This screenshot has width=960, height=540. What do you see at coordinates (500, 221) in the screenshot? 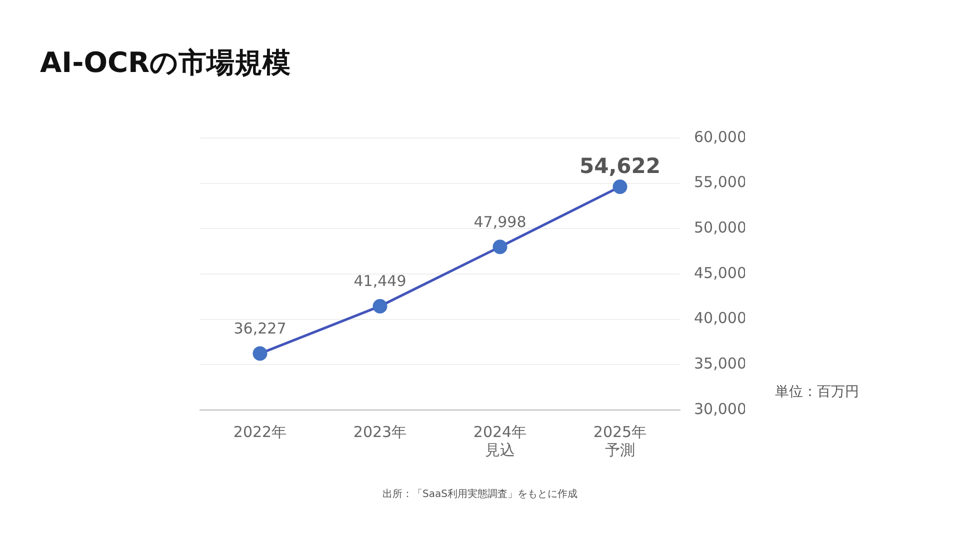
I see `data-label: 47,998` at bounding box center [500, 221].